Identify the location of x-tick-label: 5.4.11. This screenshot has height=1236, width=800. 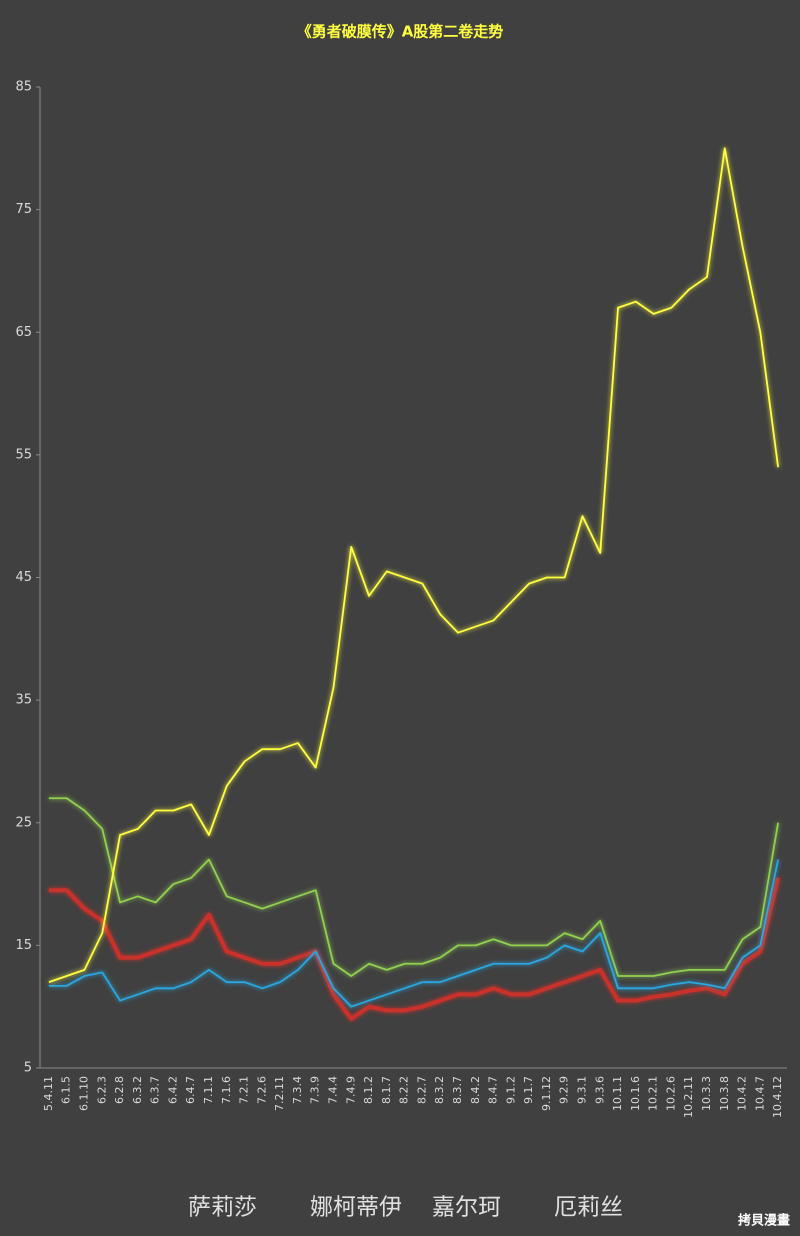
(48, 1093).